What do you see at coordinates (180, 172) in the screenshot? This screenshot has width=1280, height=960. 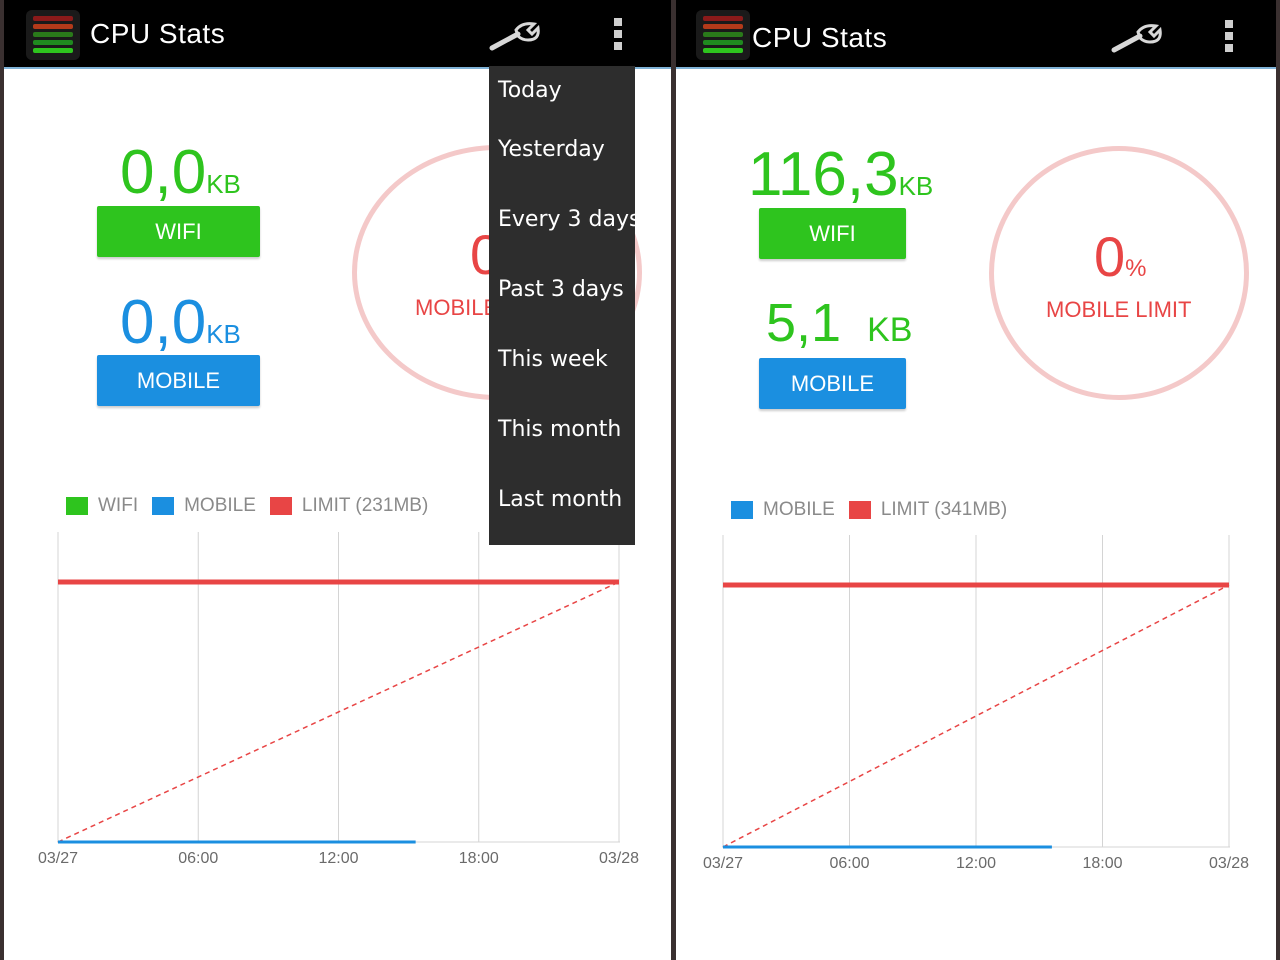 I see `wifi-usage-value: 0,0KB` at bounding box center [180, 172].